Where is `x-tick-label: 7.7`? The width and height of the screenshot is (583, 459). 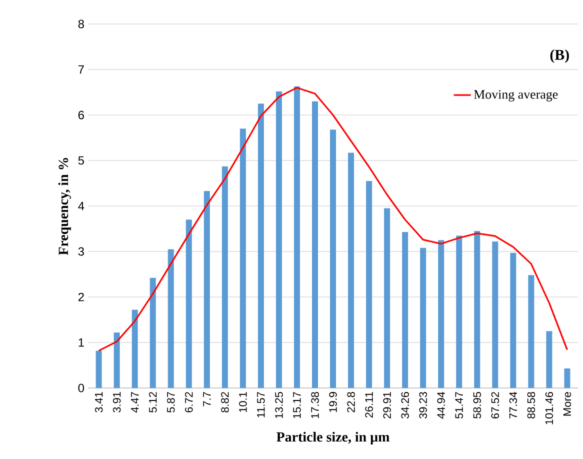 x-tick-label: 7.7 is located at coordinates (207, 399).